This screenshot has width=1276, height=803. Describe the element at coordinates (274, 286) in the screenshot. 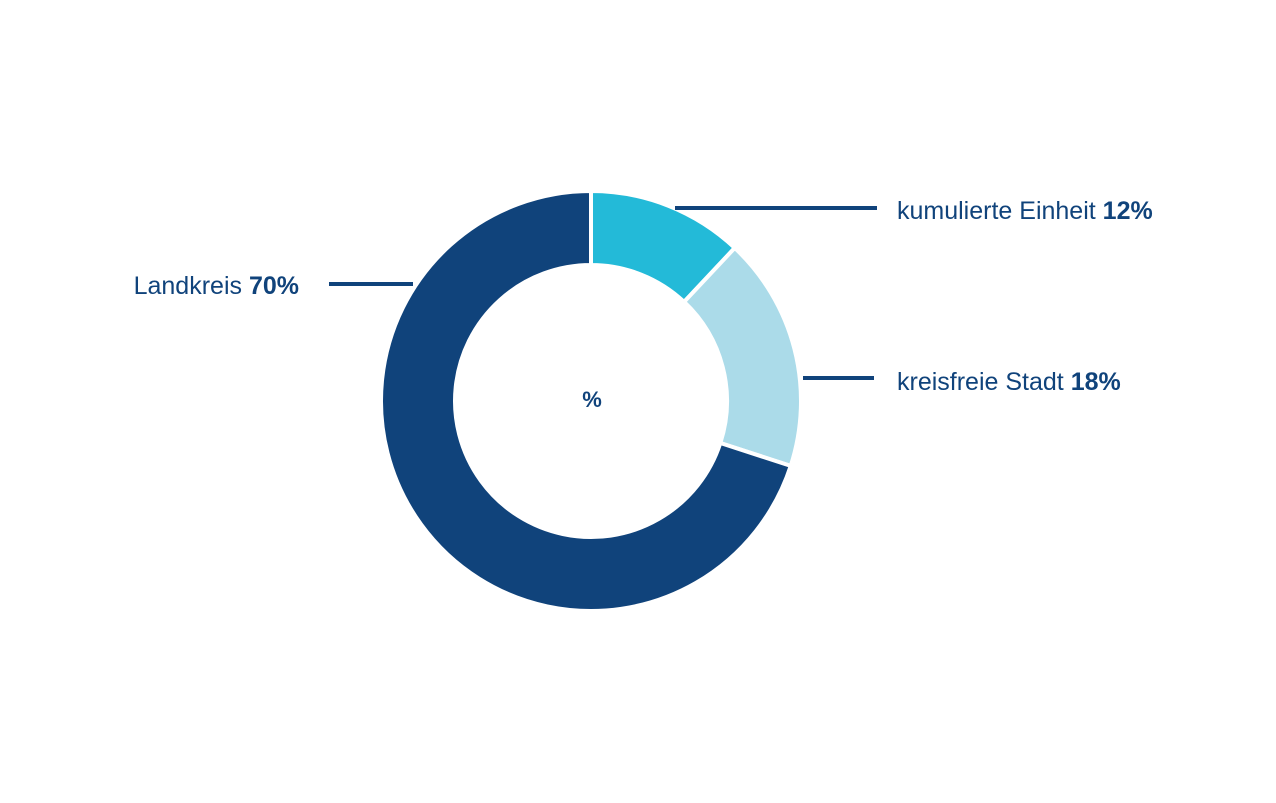

I see `slice-value: 70%` at that location.